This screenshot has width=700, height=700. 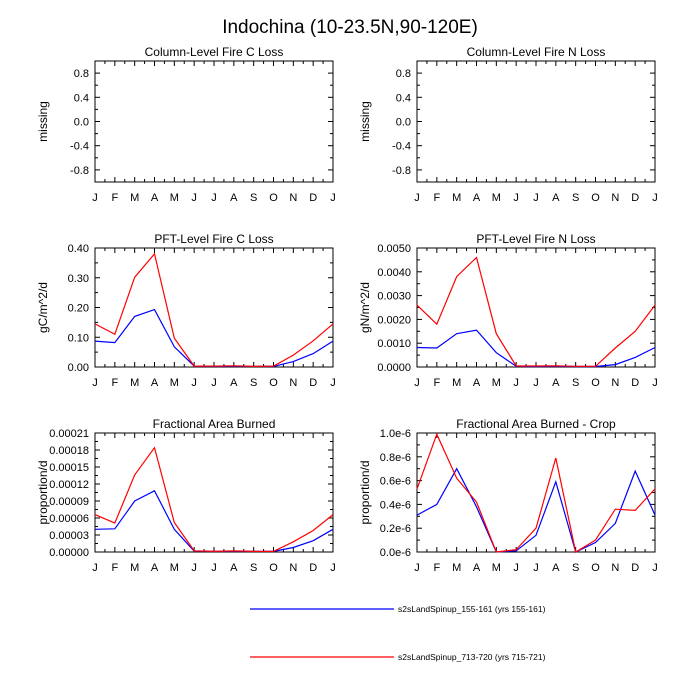 What do you see at coordinates (536, 52) in the screenshot?
I see `panel-title: Column-Level Fire N Loss` at bounding box center [536, 52].